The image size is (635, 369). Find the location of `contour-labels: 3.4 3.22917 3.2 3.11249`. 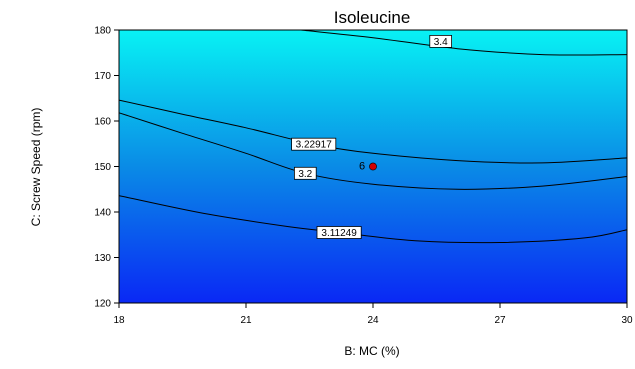

contour-labels: 3.4 3.22917 3.2 3.11249 is located at coordinates (371, 137).